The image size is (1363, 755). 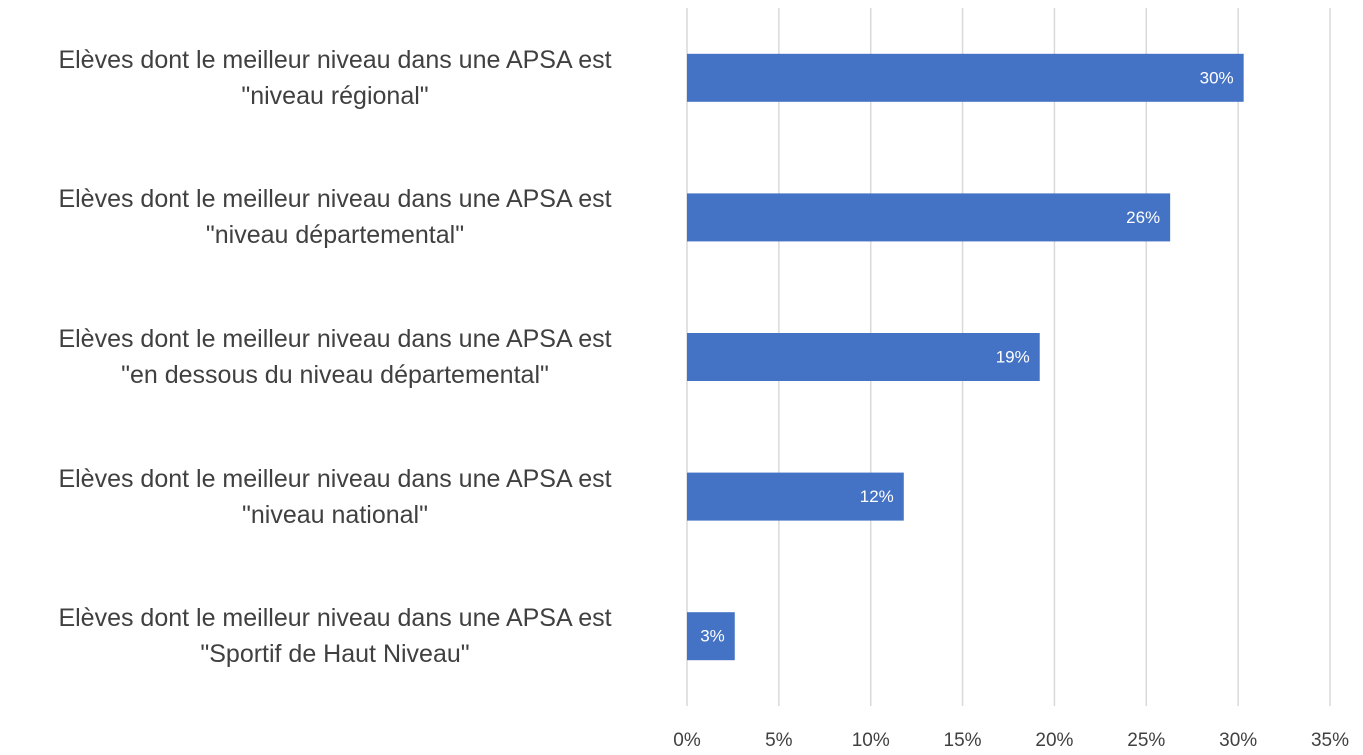 I want to click on x-tick-label: 20%, so click(x=1054, y=740).